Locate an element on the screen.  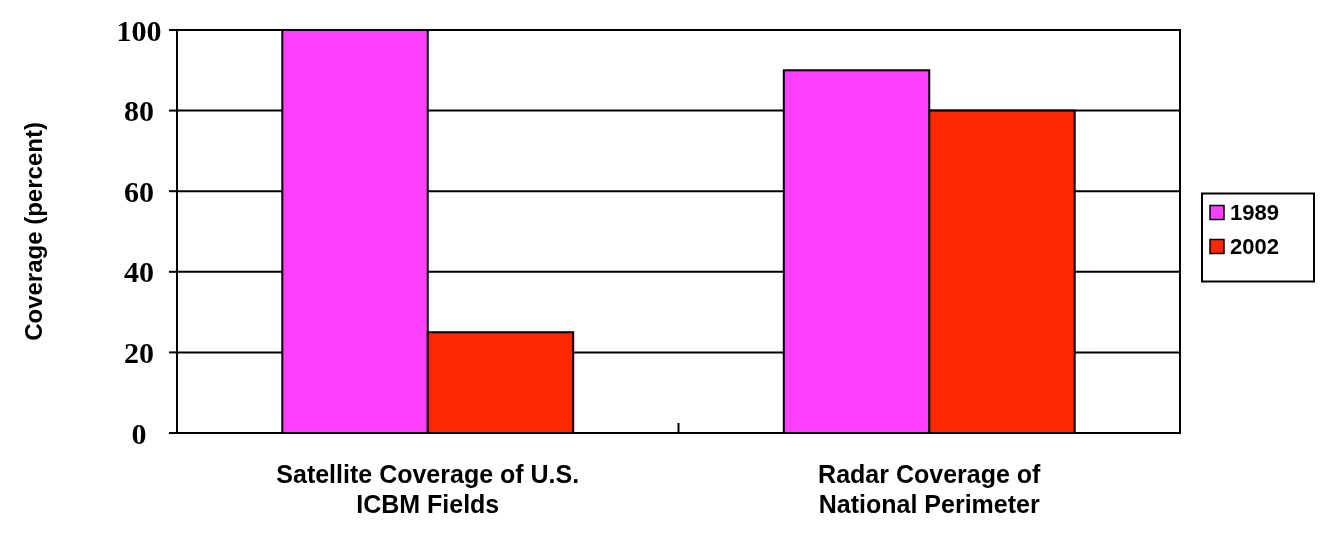
x-tick-label: Radar Coverage of National Perimeter is located at coordinates (930, 489).